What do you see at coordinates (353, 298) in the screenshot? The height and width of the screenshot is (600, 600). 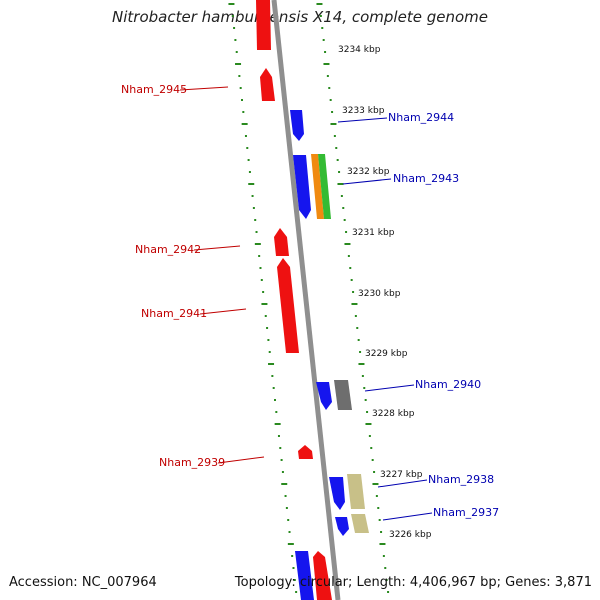 I see `tick-ring-right` at bounding box center [353, 298].